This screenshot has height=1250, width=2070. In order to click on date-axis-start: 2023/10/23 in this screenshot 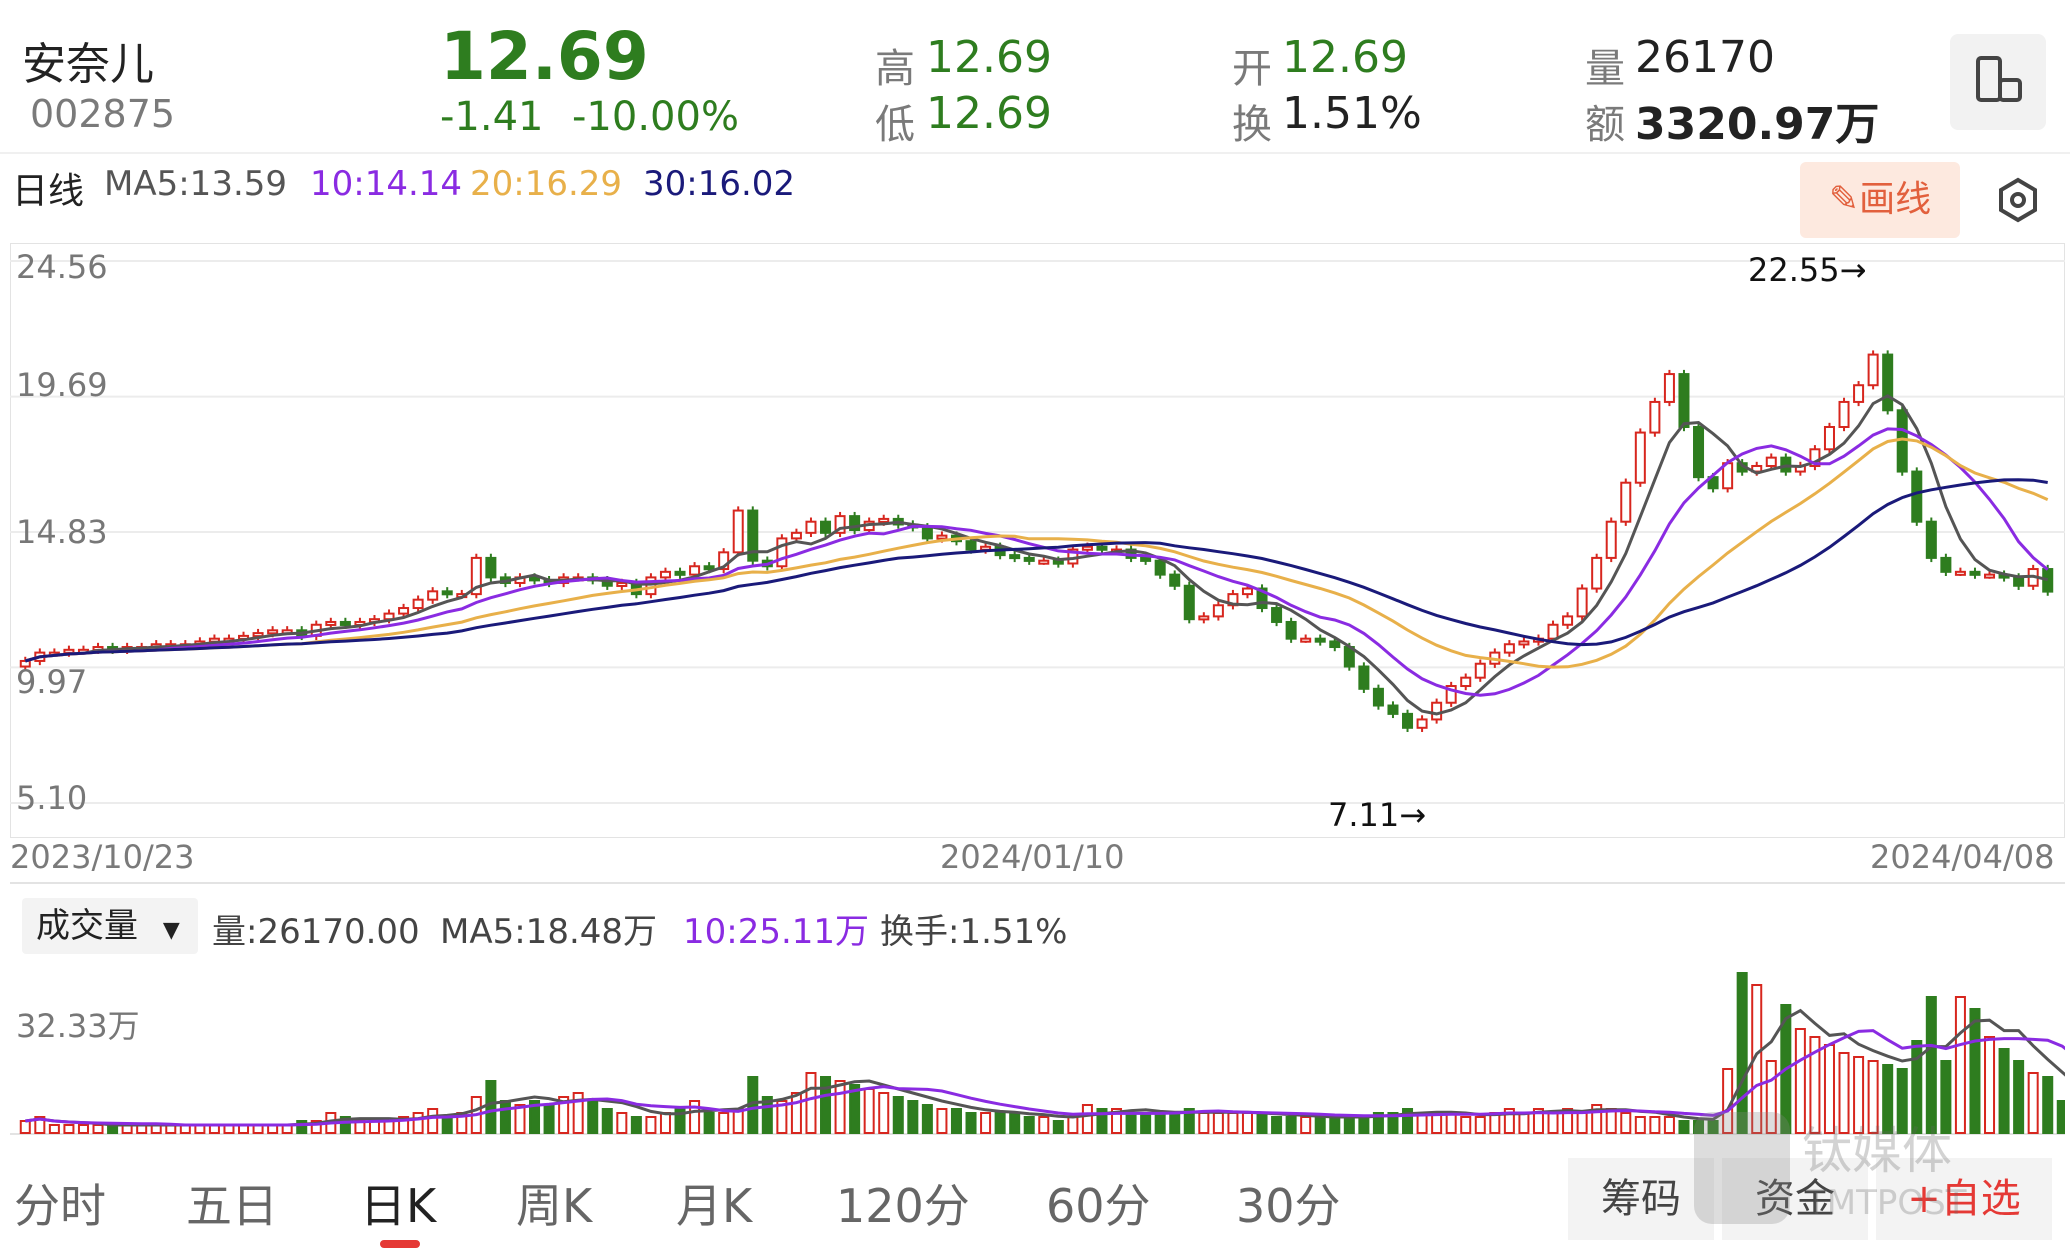, I will do `click(102, 857)`.